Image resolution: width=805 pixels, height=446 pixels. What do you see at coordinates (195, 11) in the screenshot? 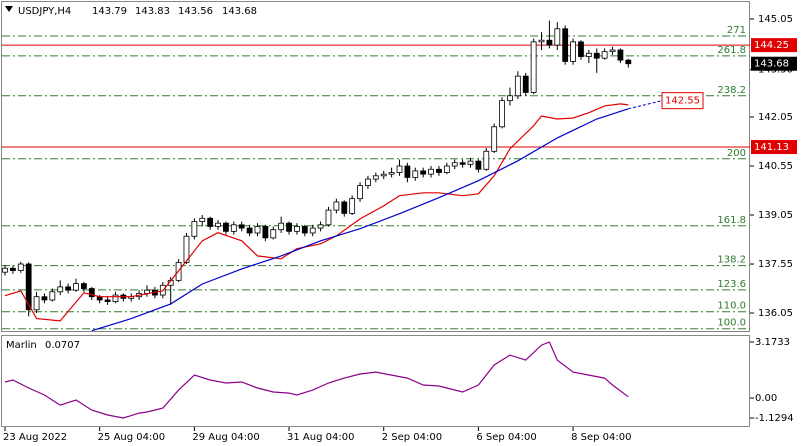
I see `header-low: 143.56` at bounding box center [195, 11].